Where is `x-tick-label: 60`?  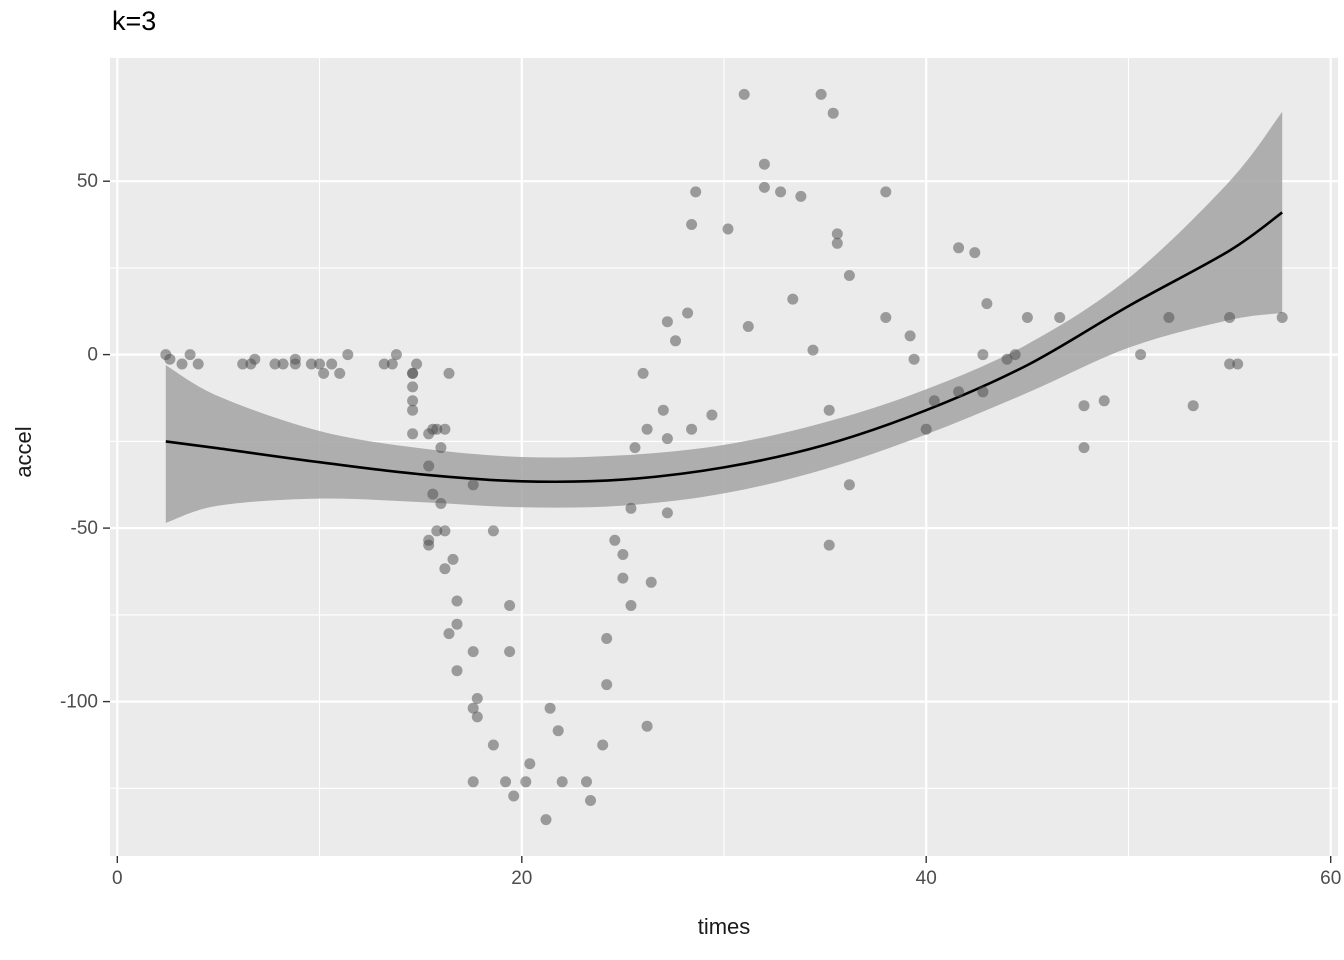 x-tick-label: 60 is located at coordinates (1330, 878).